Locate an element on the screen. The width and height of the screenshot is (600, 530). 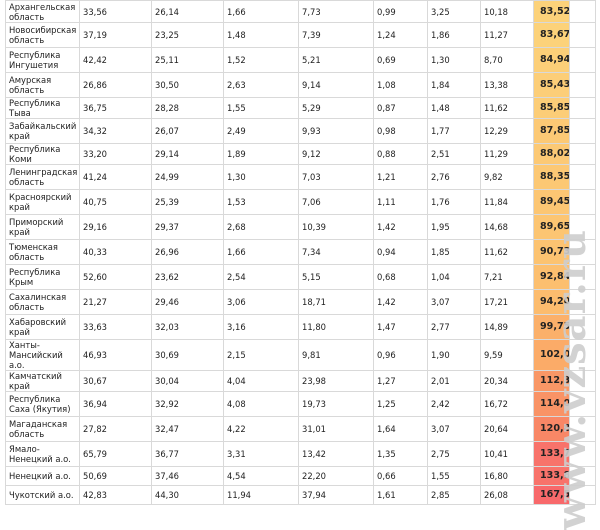
value-cell: 28,28 is located at coordinates (187, 108).